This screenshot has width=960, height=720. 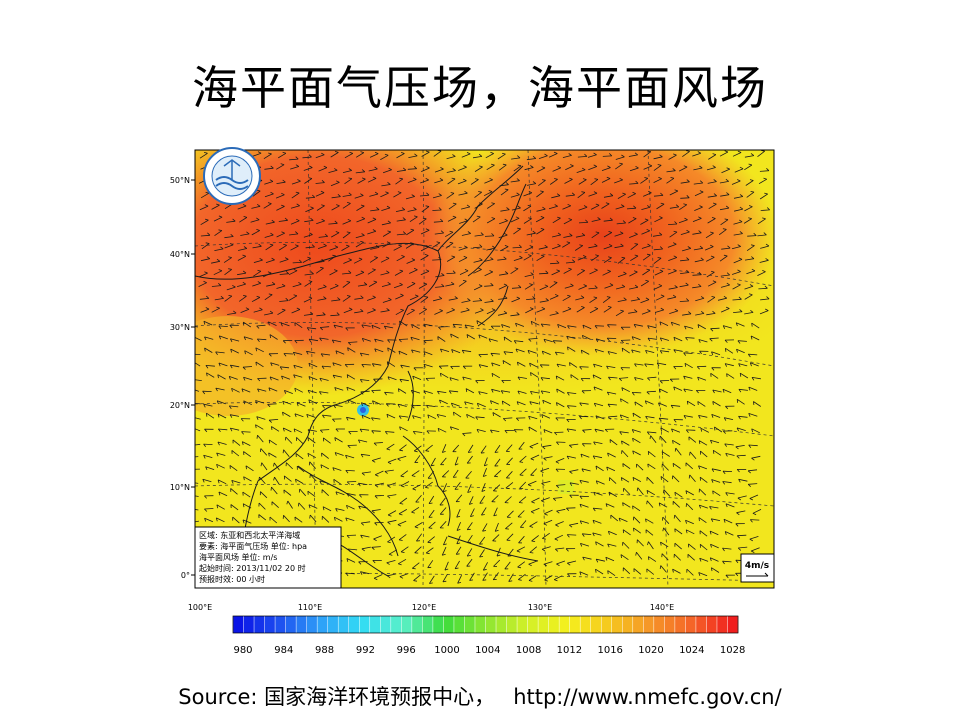 What do you see at coordinates (242, 650) in the screenshot?
I see `colorbar-tick-label: 980` at bounding box center [242, 650].